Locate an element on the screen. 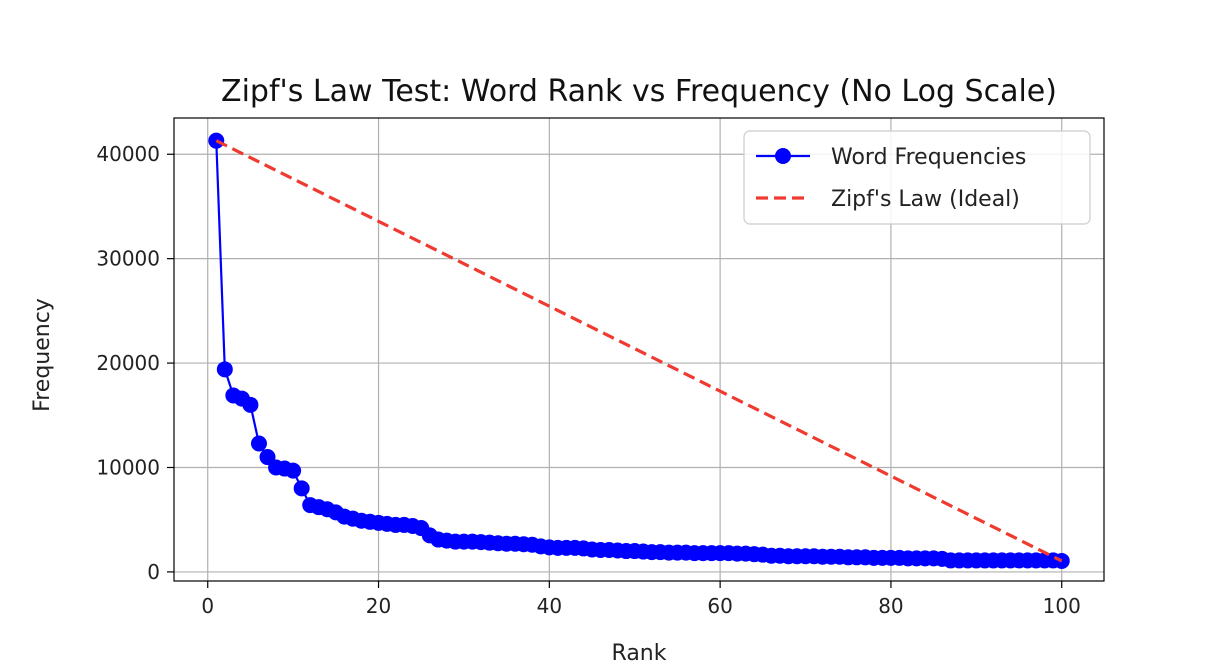  y-tick-label: 0 is located at coordinates (153, 572).